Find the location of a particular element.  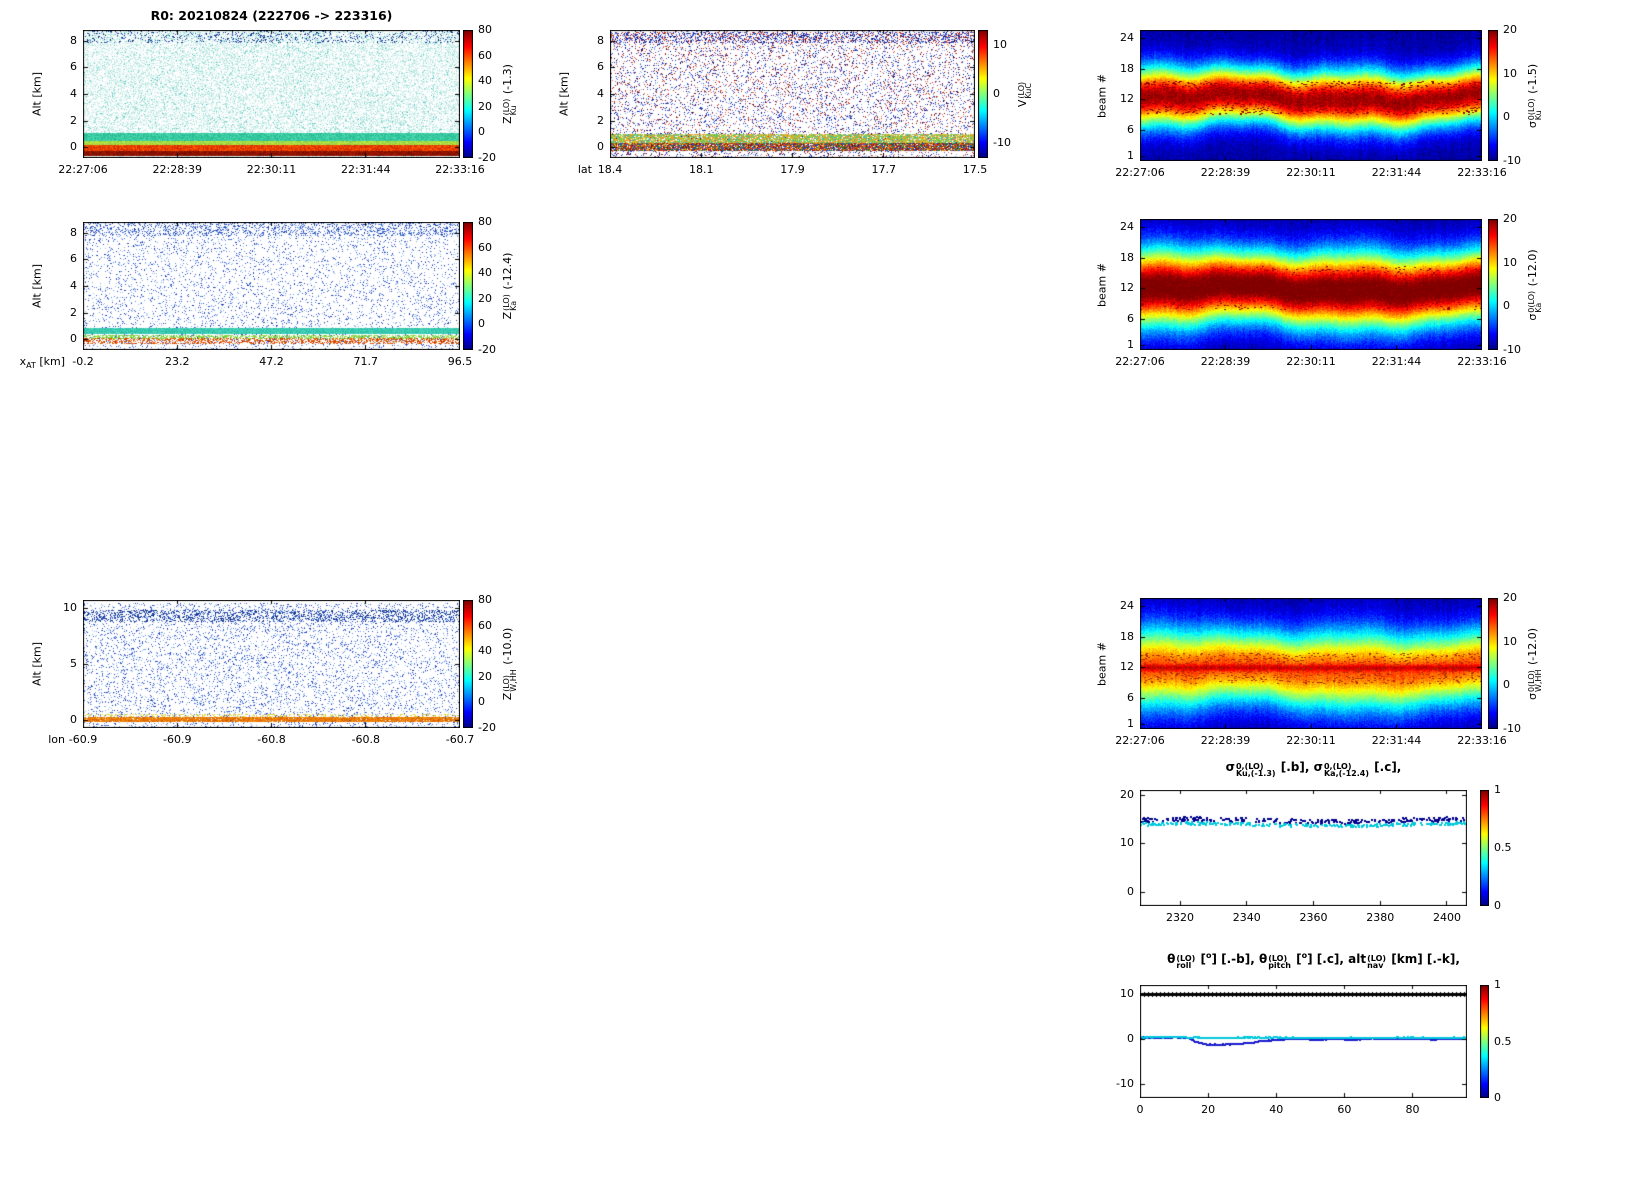

nav-colorbar-tick: 0 is located at coordinates (1497, 1097).